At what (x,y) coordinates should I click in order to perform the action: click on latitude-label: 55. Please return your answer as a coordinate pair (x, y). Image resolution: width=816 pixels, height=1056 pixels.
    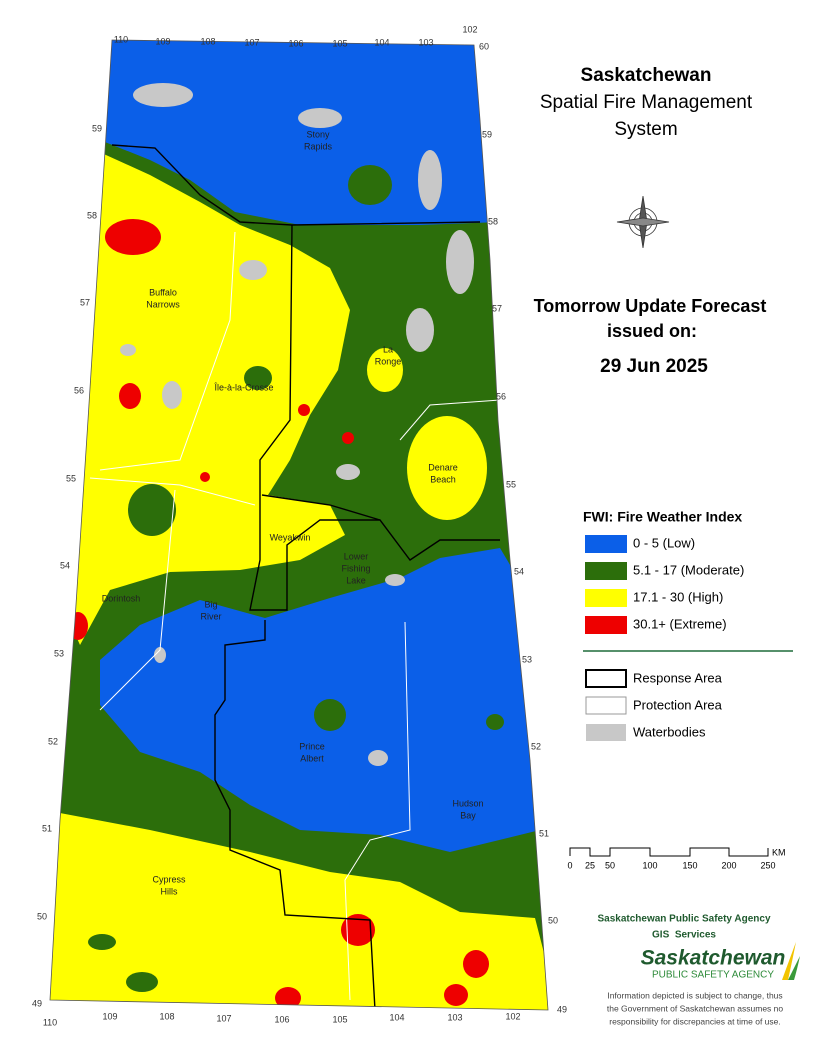
    Looking at the image, I should click on (511, 484).